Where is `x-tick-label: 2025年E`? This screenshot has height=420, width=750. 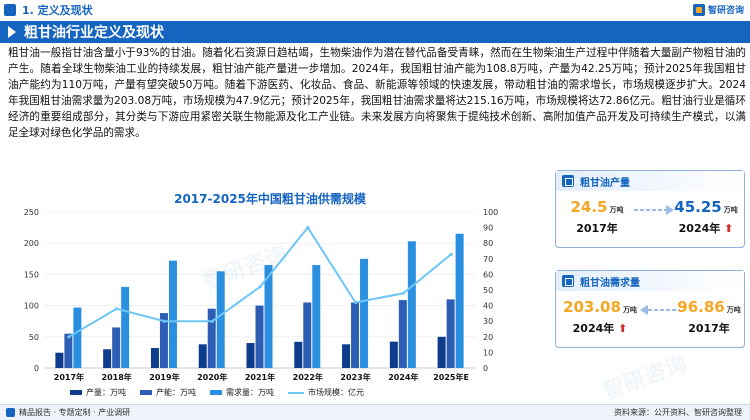 x-tick-label: 2025年E is located at coordinates (451, 377).